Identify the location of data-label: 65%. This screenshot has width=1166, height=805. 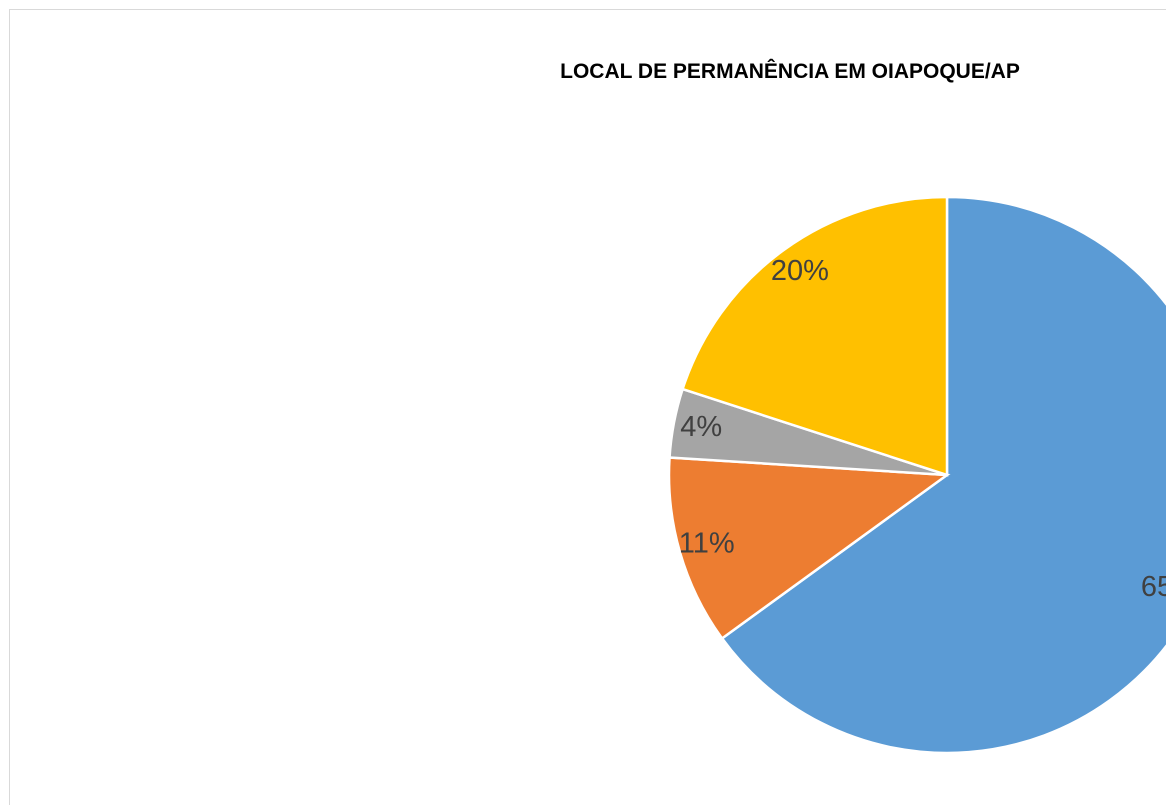
(1153, 587).